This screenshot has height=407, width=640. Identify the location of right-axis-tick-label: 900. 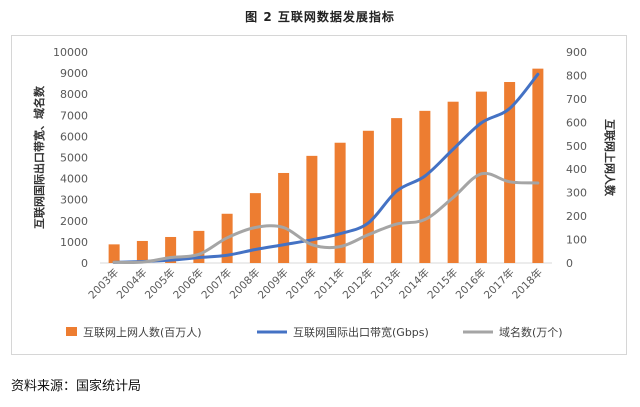
(576, 52).